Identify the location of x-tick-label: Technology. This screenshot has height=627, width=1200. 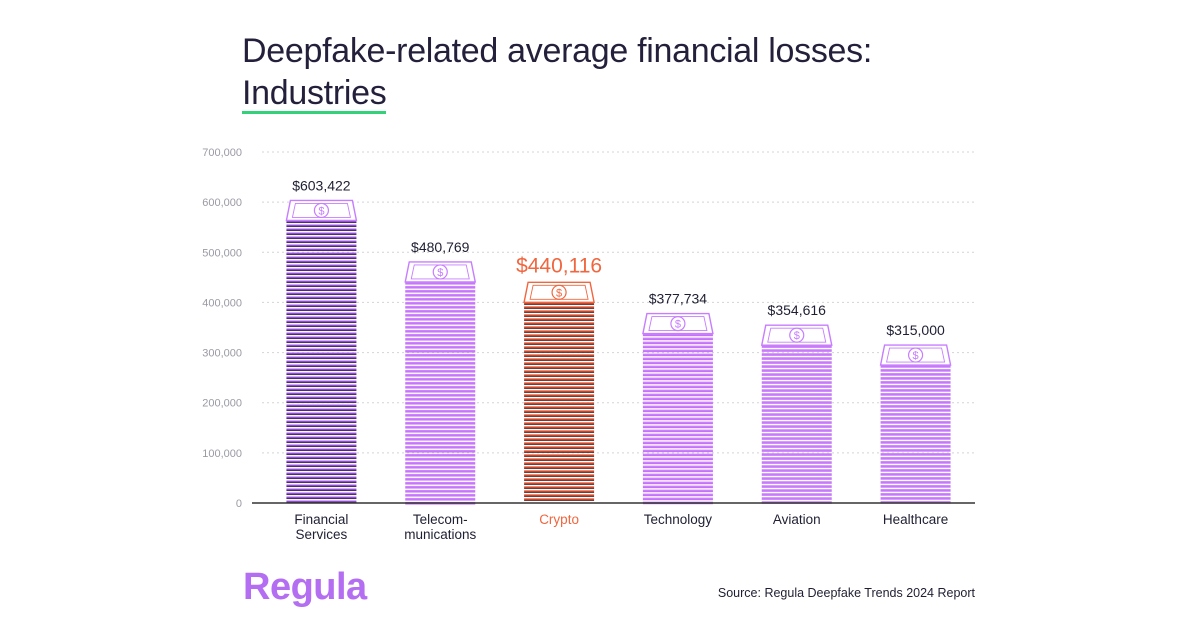
(678, 519).